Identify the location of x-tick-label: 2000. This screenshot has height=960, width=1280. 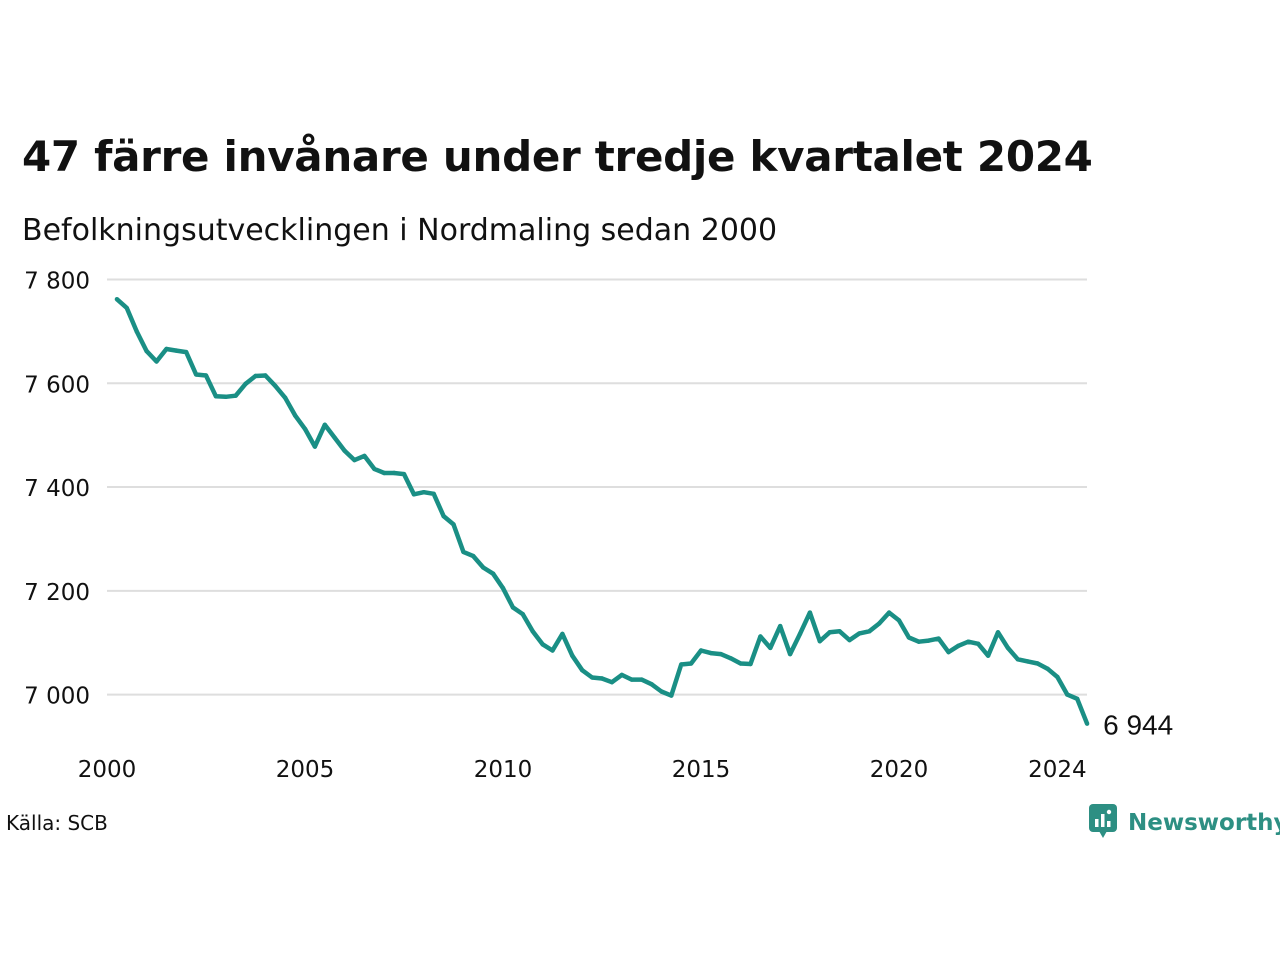
(107, 770).